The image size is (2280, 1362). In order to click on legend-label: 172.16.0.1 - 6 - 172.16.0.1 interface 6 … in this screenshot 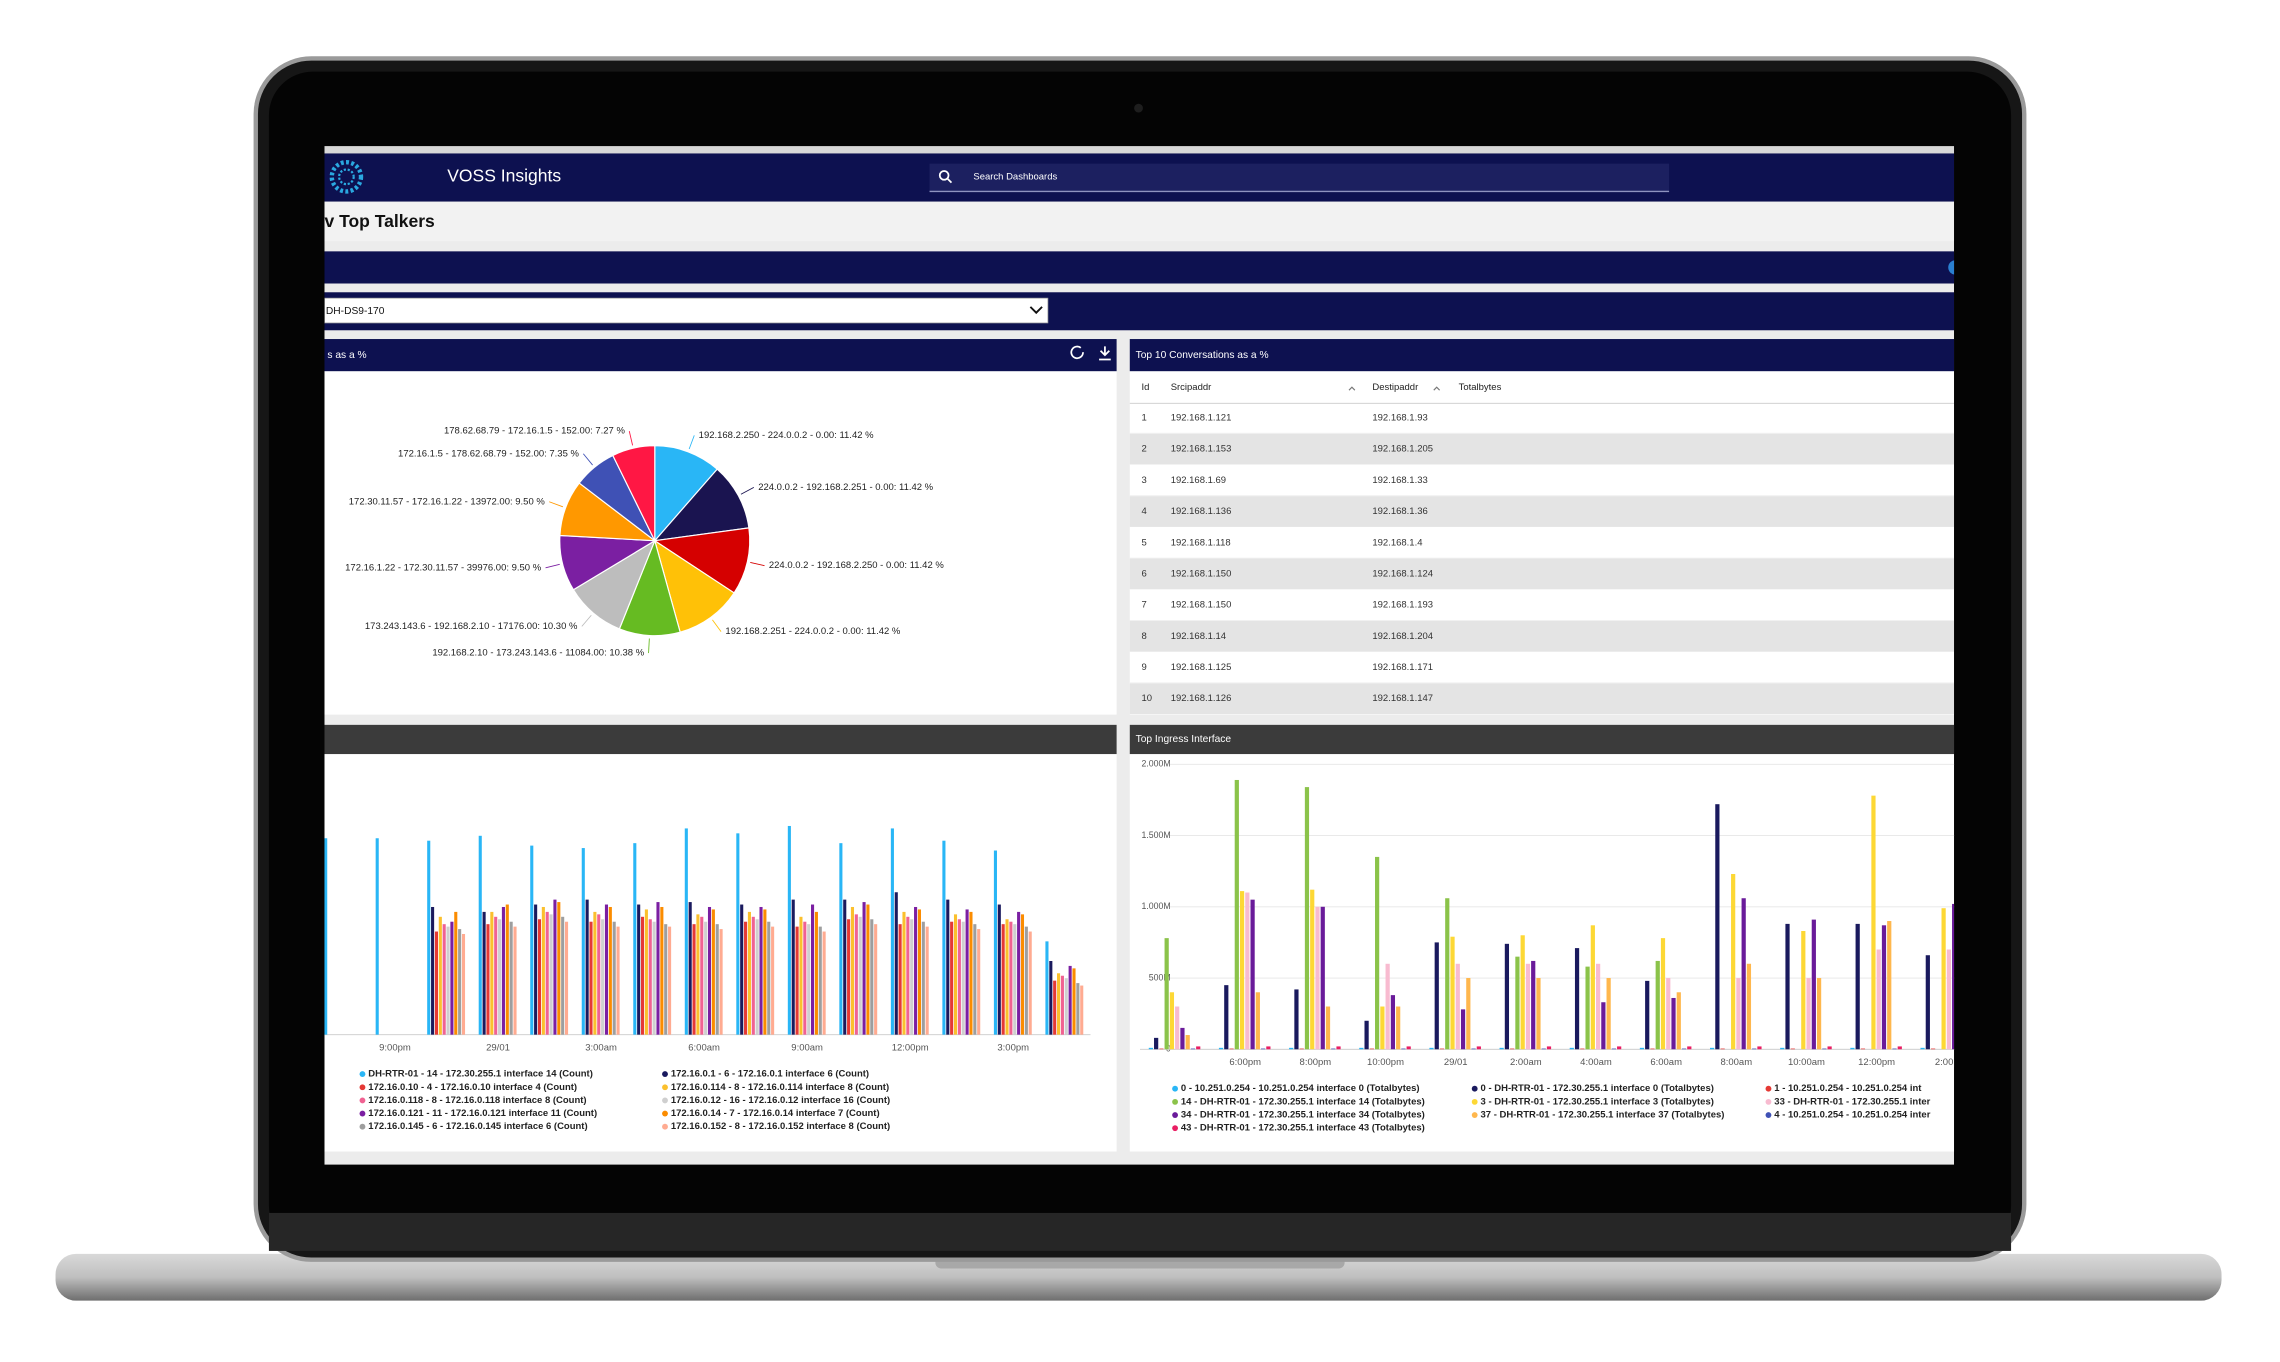, I will do `click(770, 1074)`.